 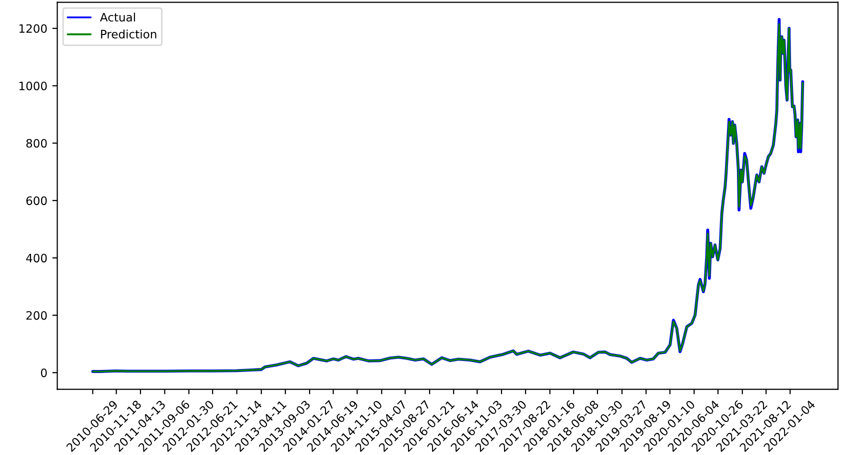 What do you see at coordinates (43, 373) in the screenshot?
I see `y-tick-label: 0` at bounding box center [43, 373].